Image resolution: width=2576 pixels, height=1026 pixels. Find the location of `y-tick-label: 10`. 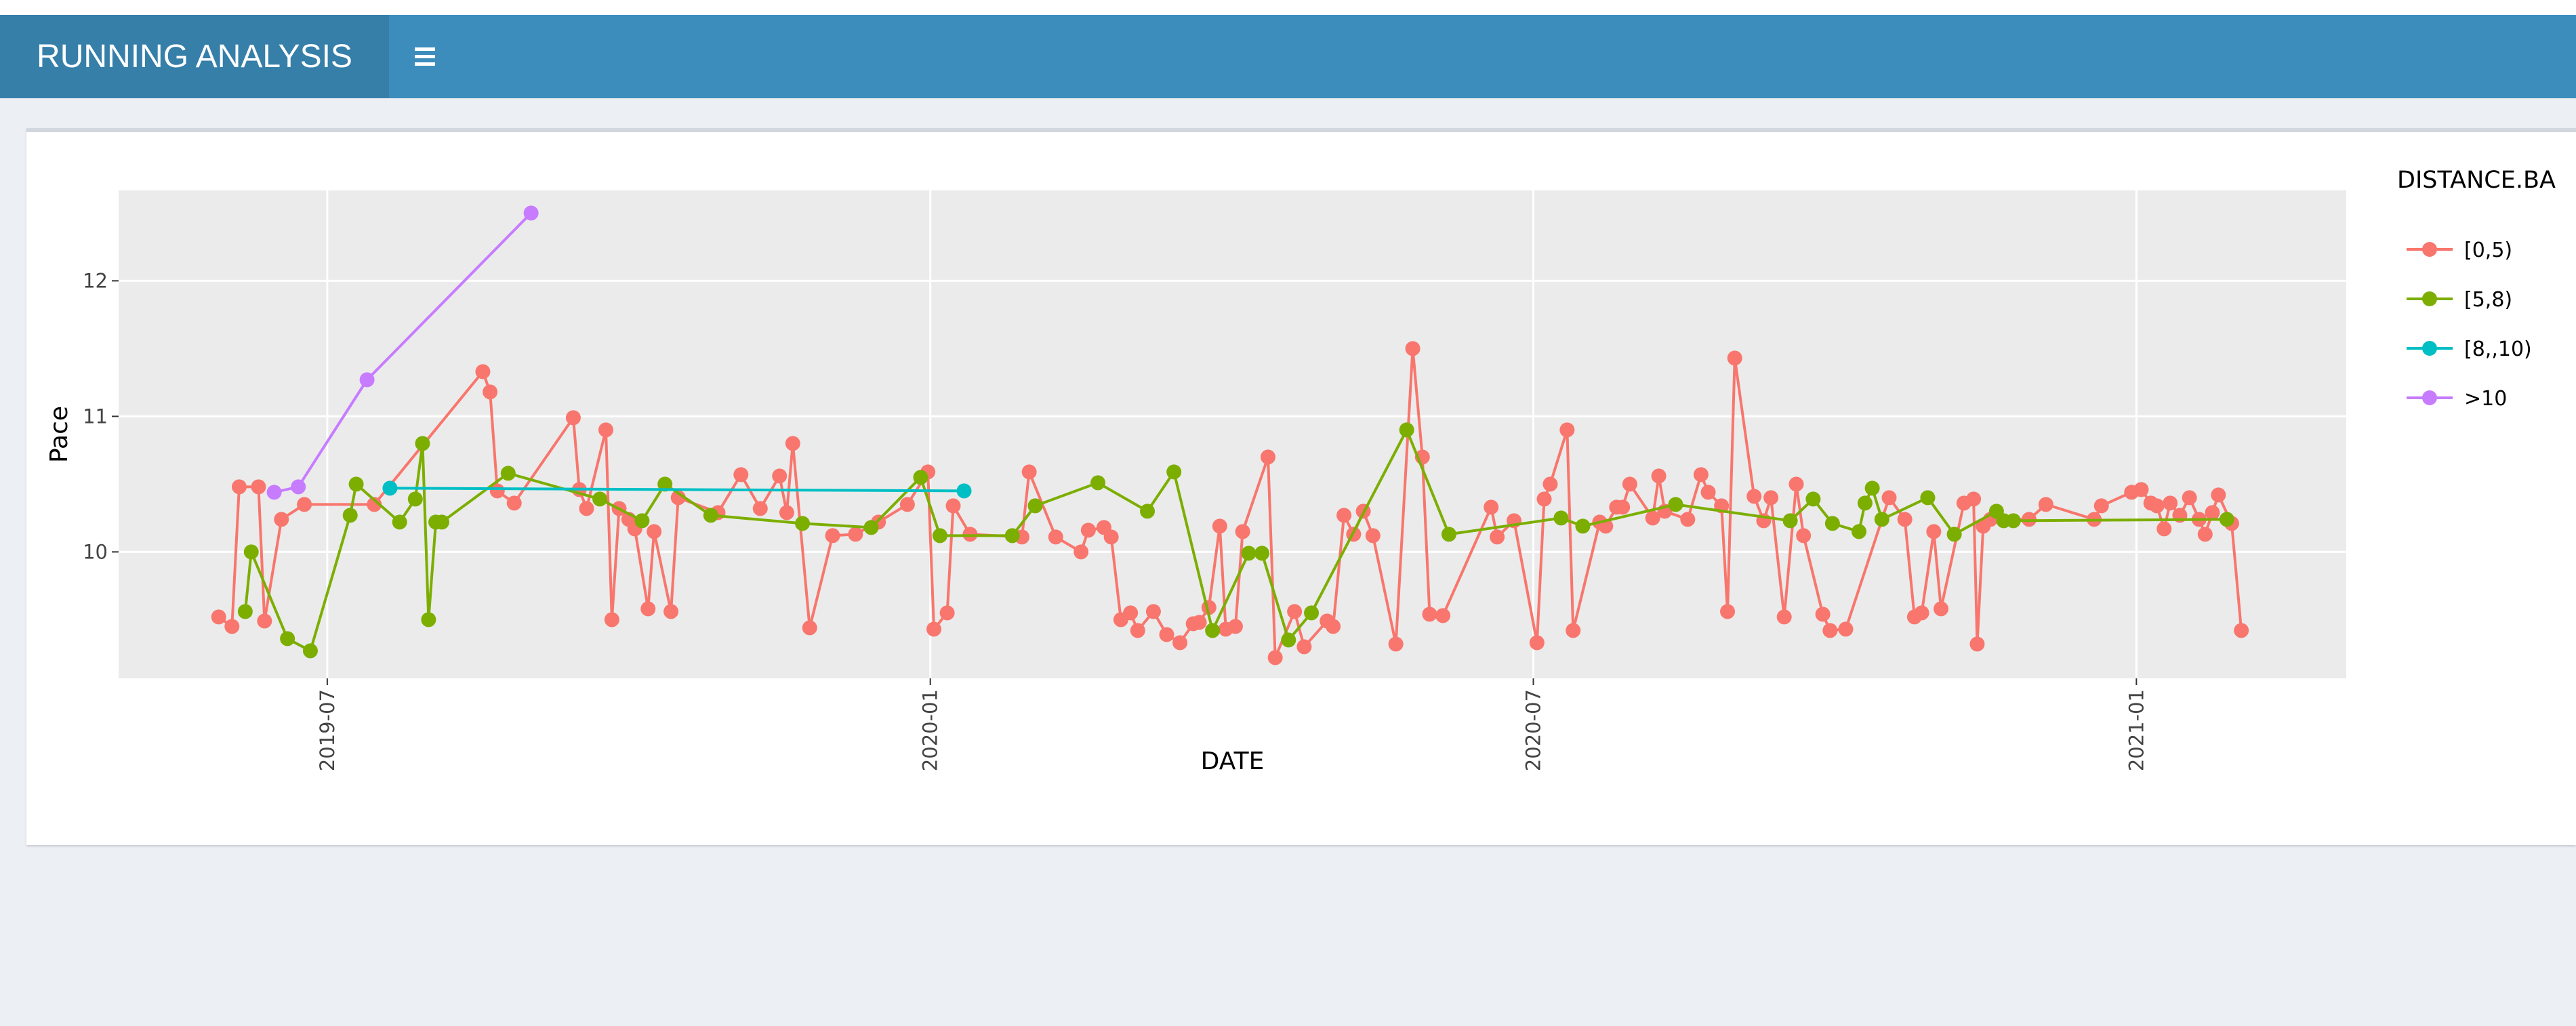

y-tick-label: 10 is located at coordinates (96, 551).